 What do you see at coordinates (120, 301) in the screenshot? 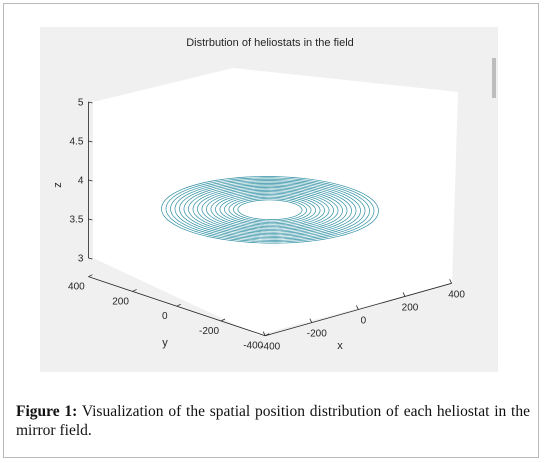
I see `y-tick-label: 200` at bounding box center [120, 301].